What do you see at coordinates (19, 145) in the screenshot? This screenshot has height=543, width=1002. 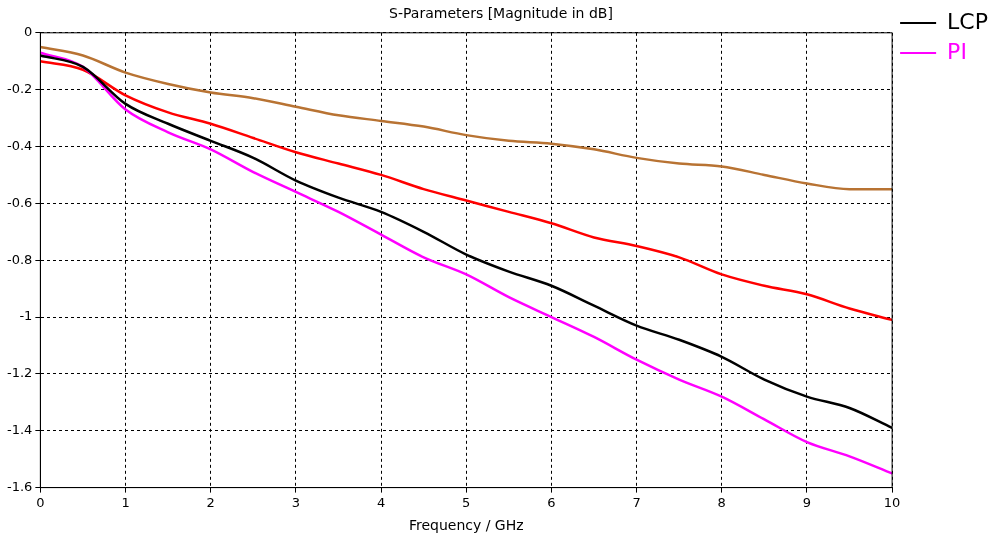 I see `y-tick-label: -0.4` at bounding box center [19, 145].